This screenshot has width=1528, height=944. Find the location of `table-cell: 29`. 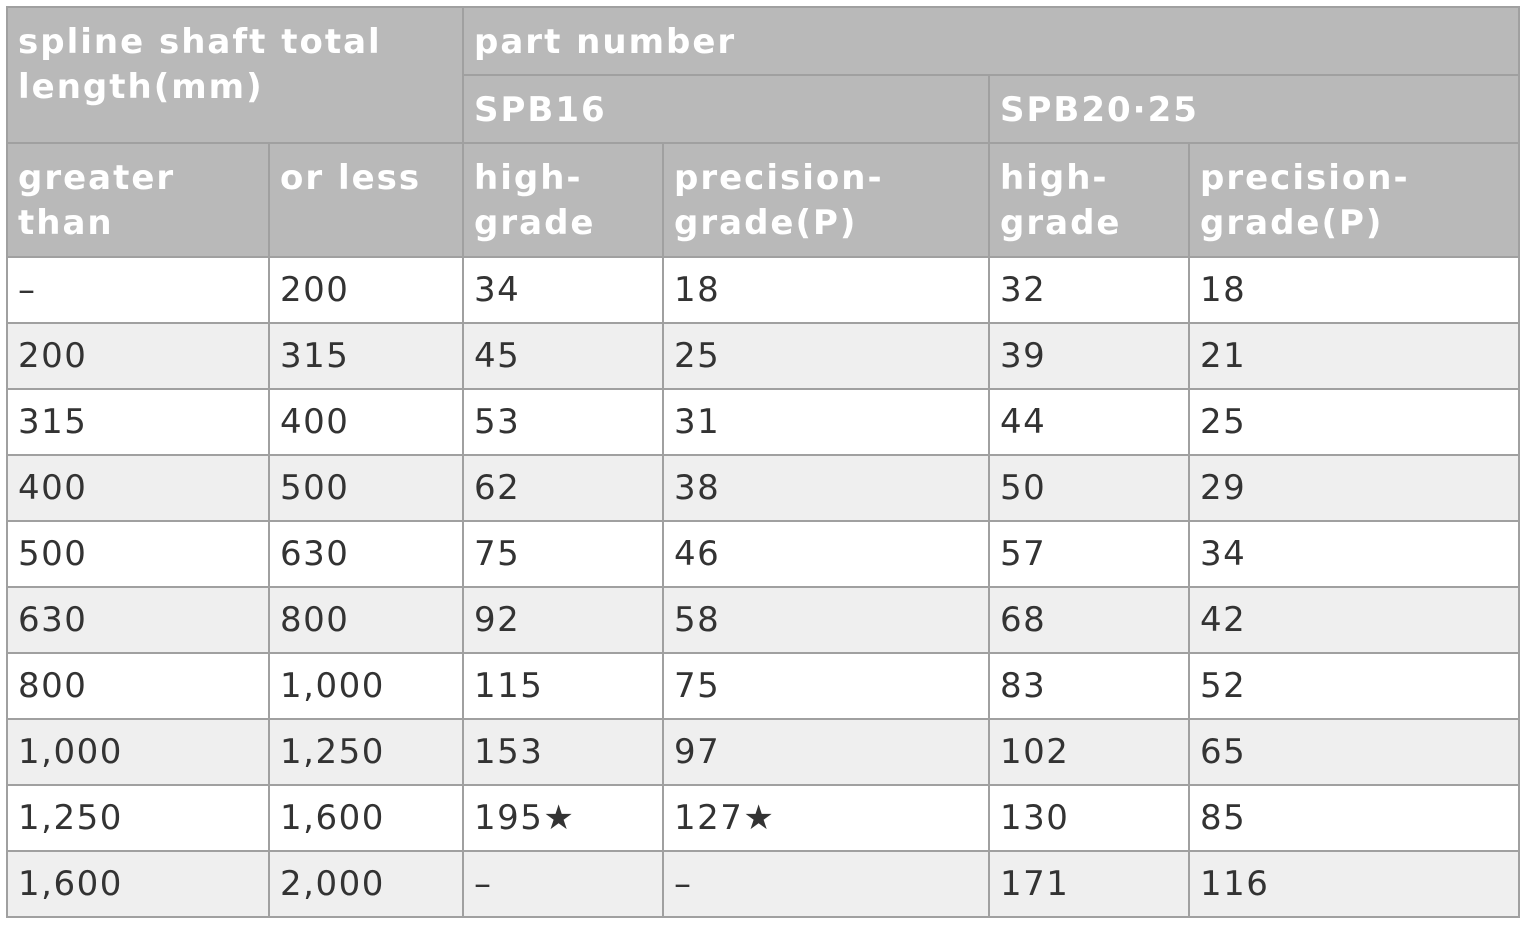

table-cell: 29 is located at coordinates (1354, 488).